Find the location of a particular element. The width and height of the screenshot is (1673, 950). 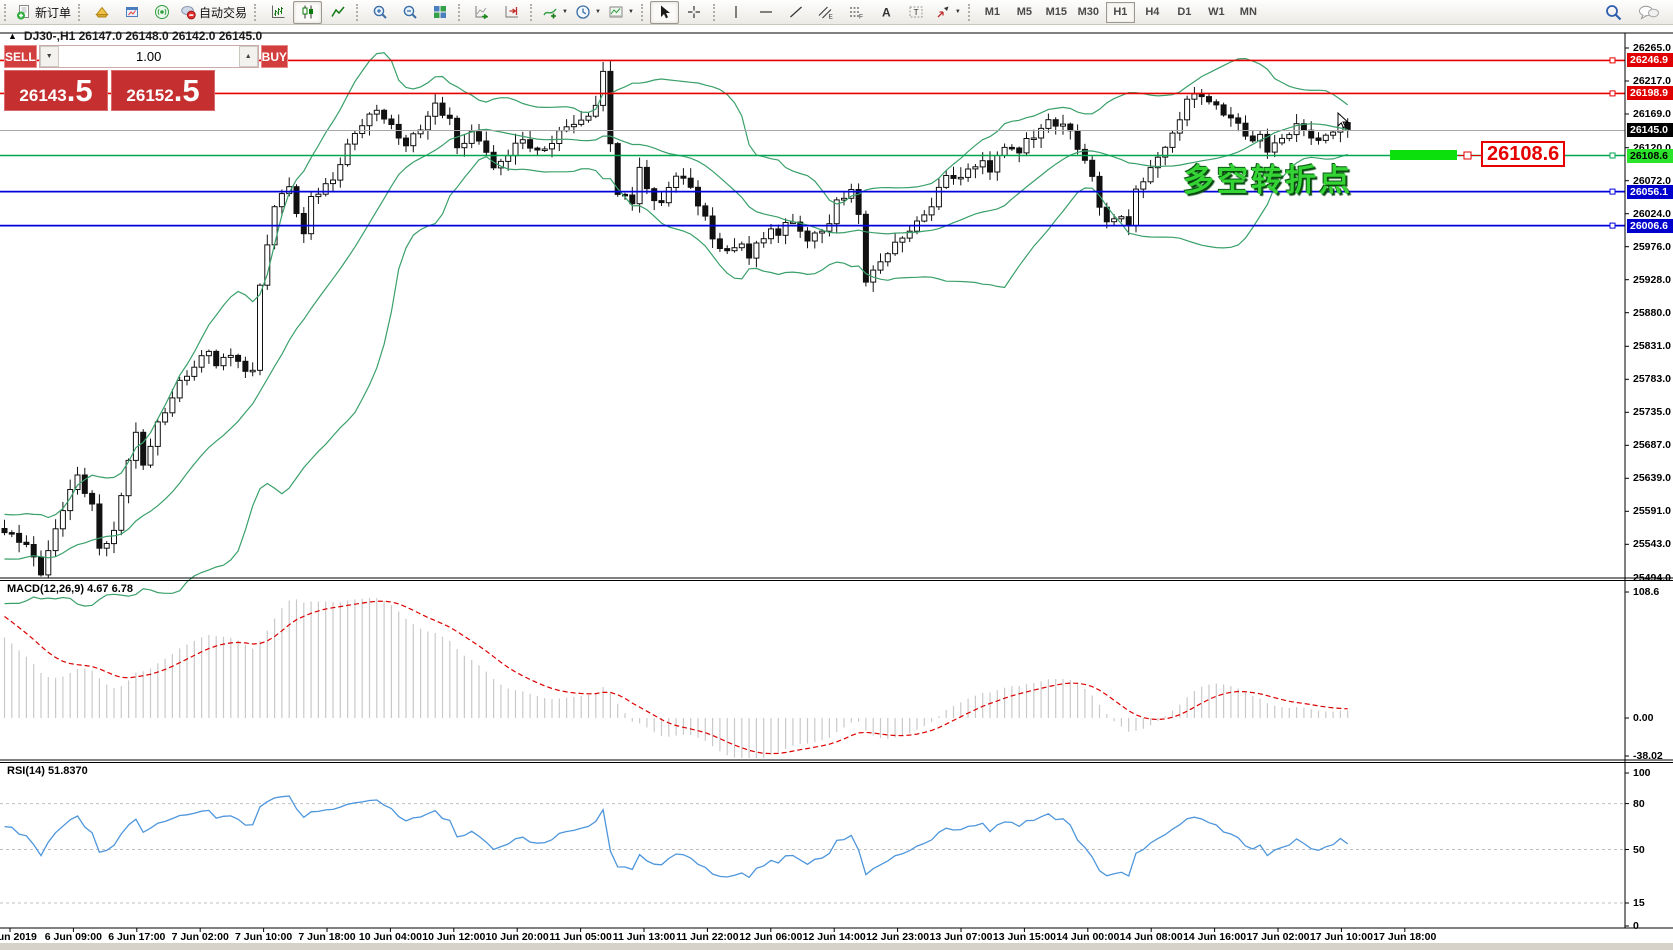

rsi-indicator-label: RSI(14) 51.8370 is located at coordinates (47, 771).